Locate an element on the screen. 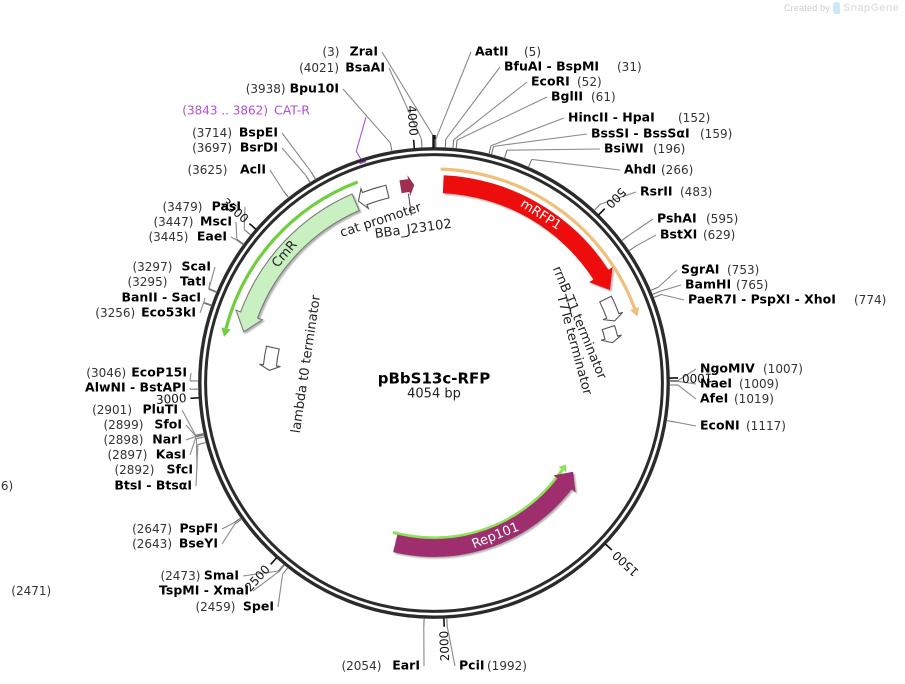 This screenshot has width=905, height=684. cut-site-position: (1007) is located at coordinates (783, 369).